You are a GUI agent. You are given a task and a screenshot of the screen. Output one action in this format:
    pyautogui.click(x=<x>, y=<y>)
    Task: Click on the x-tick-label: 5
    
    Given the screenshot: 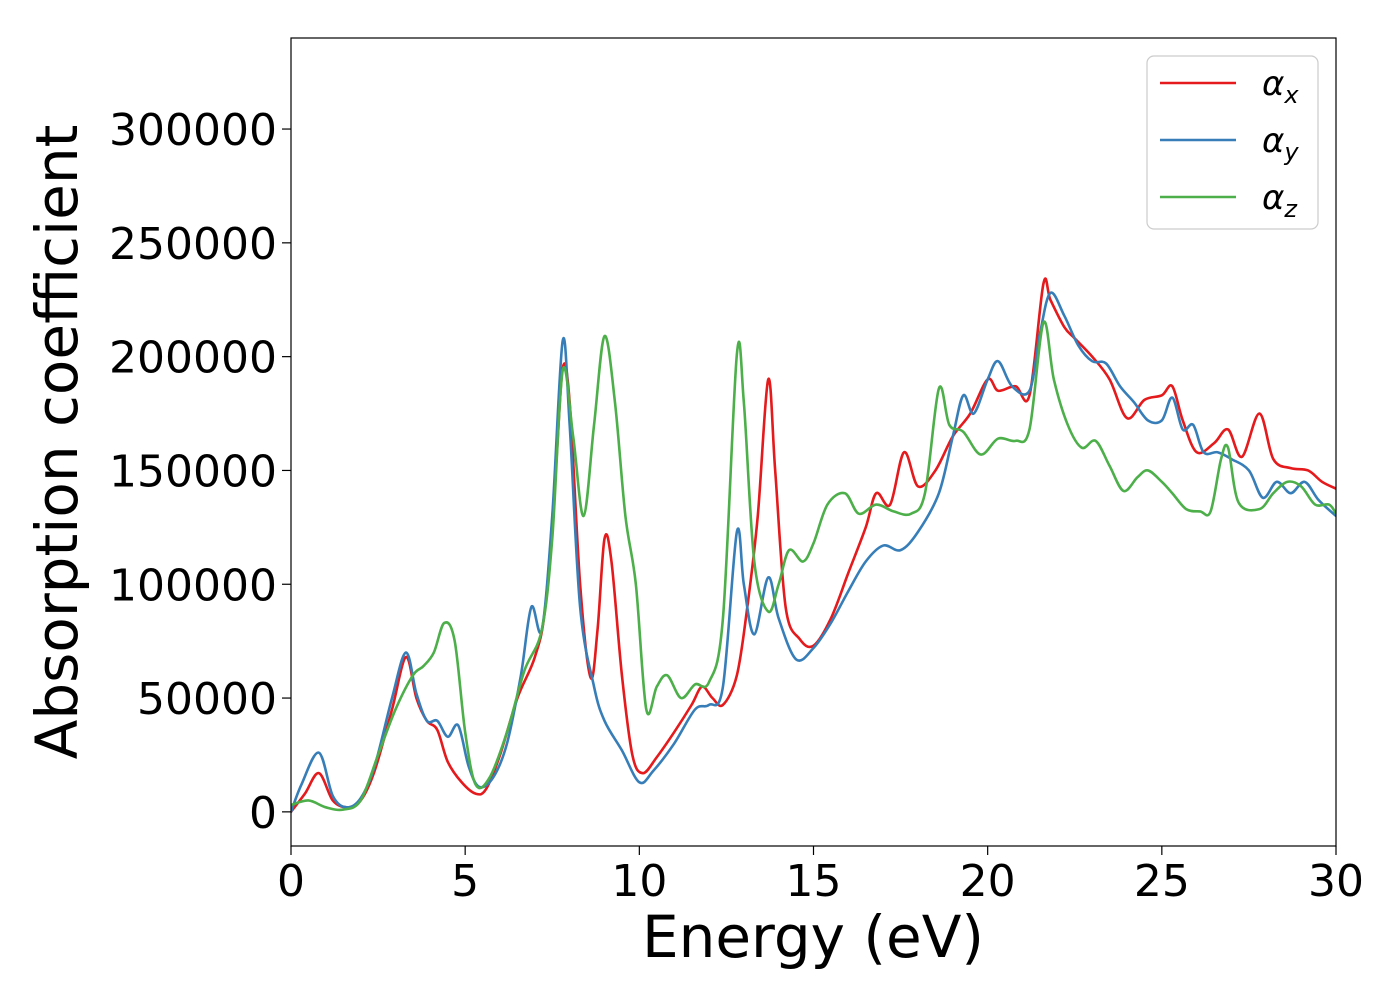 What is the action you would take?
    pyautogui.click(x=465, y=881)
    